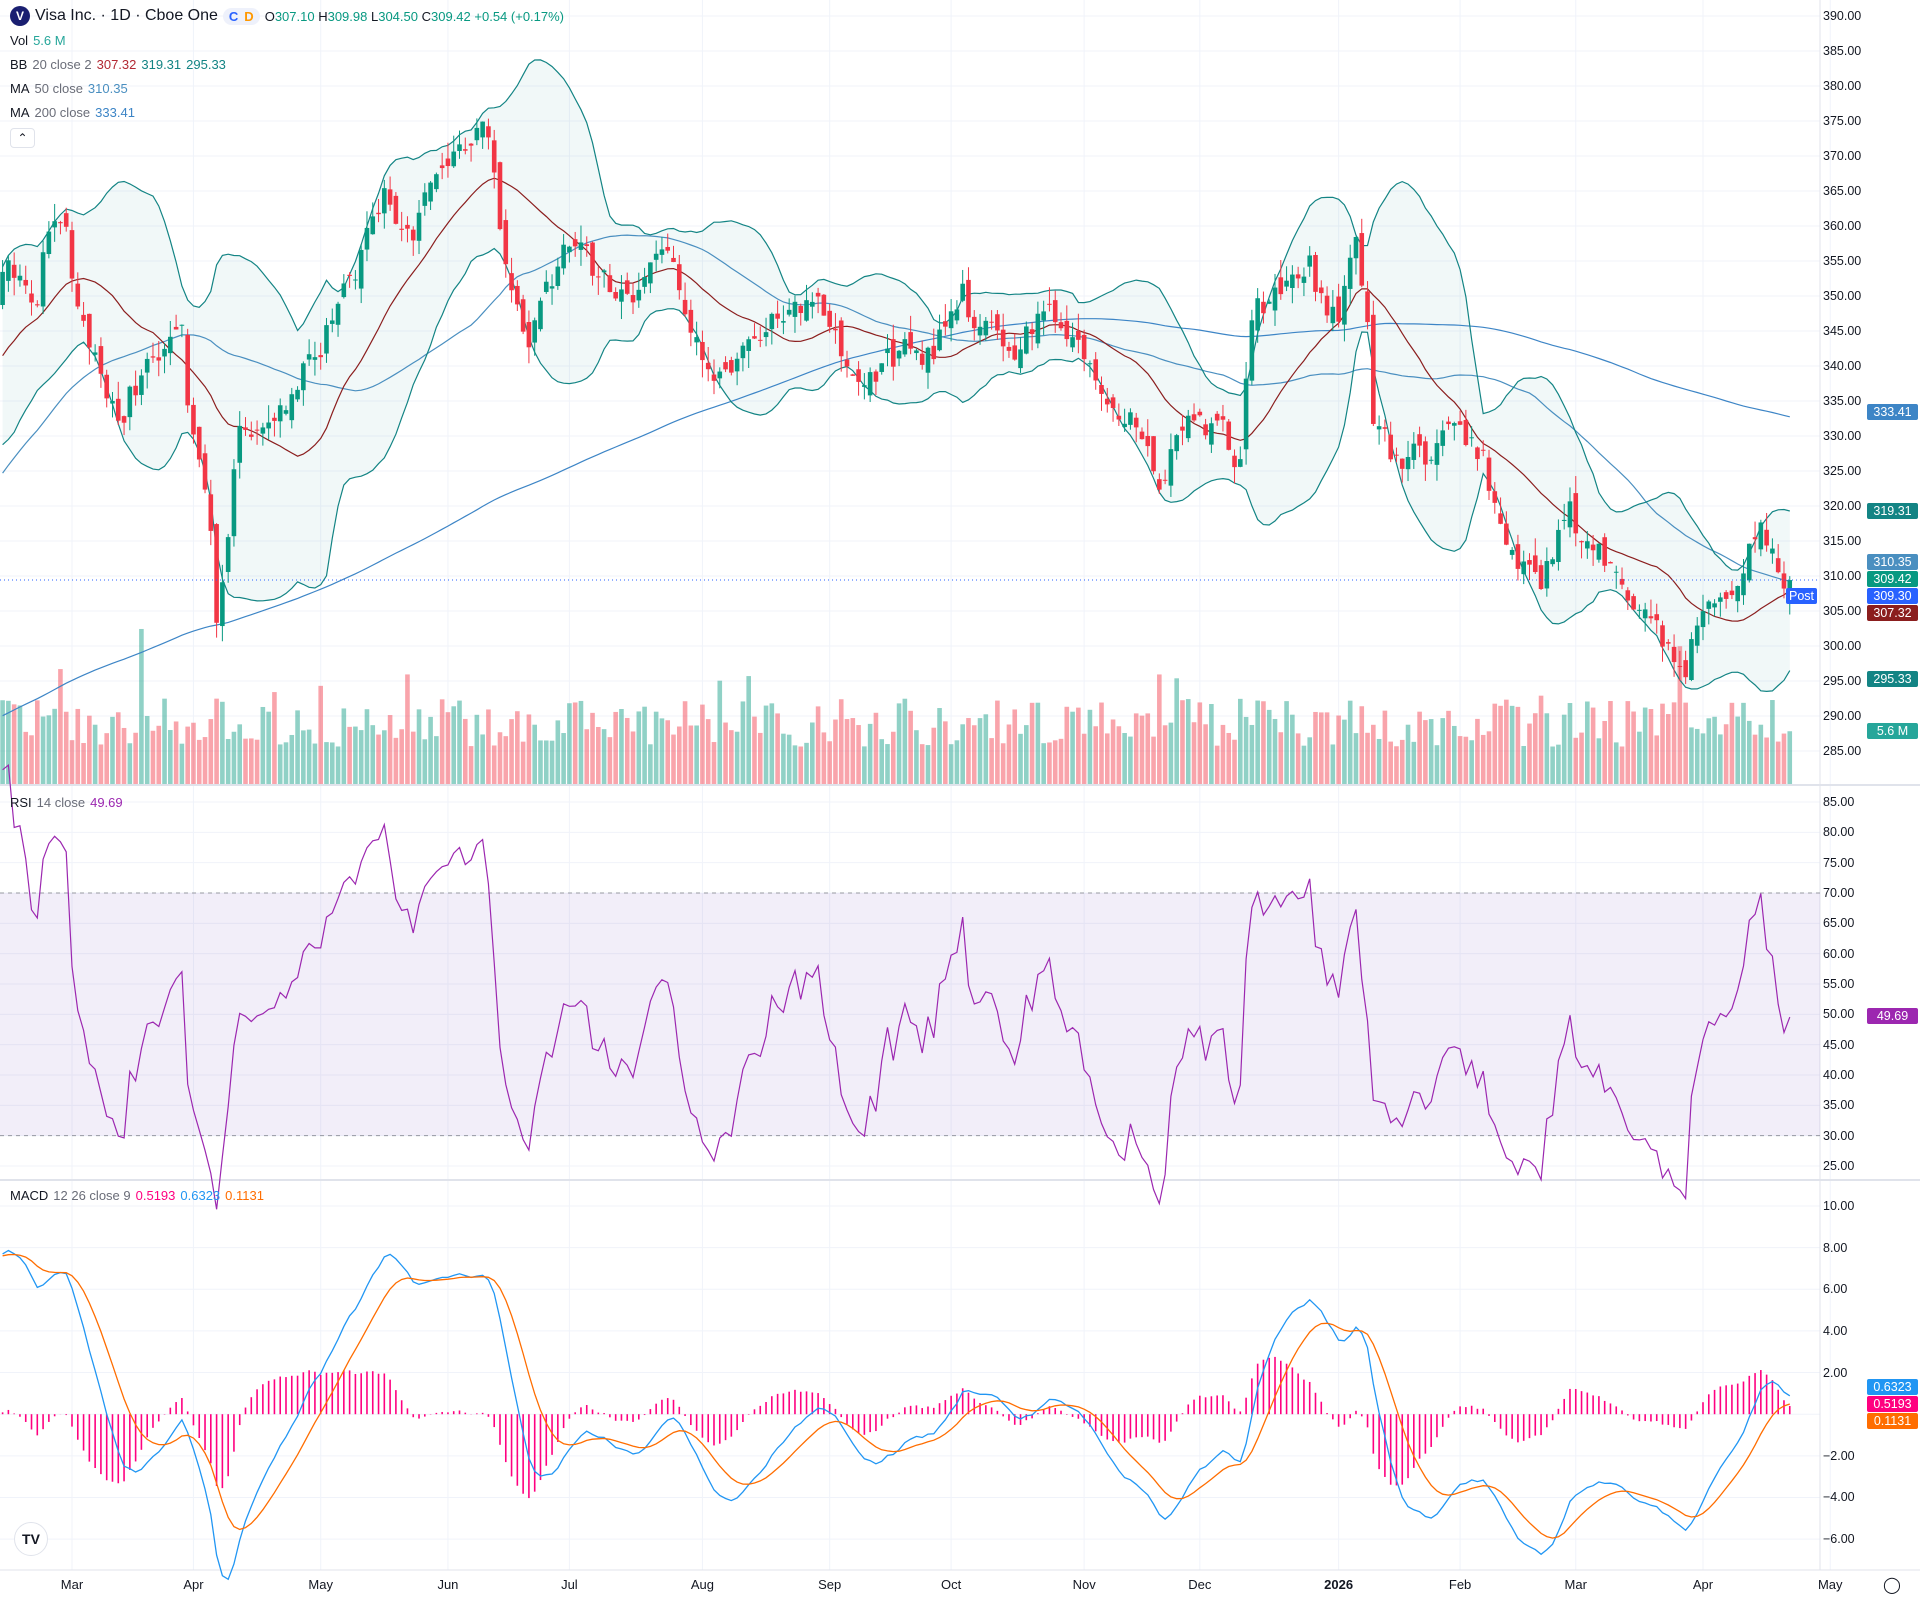  Describe the element at coordinates (702, 1584) in the screenshot. I see `time-axis-label: Aug` at that location.